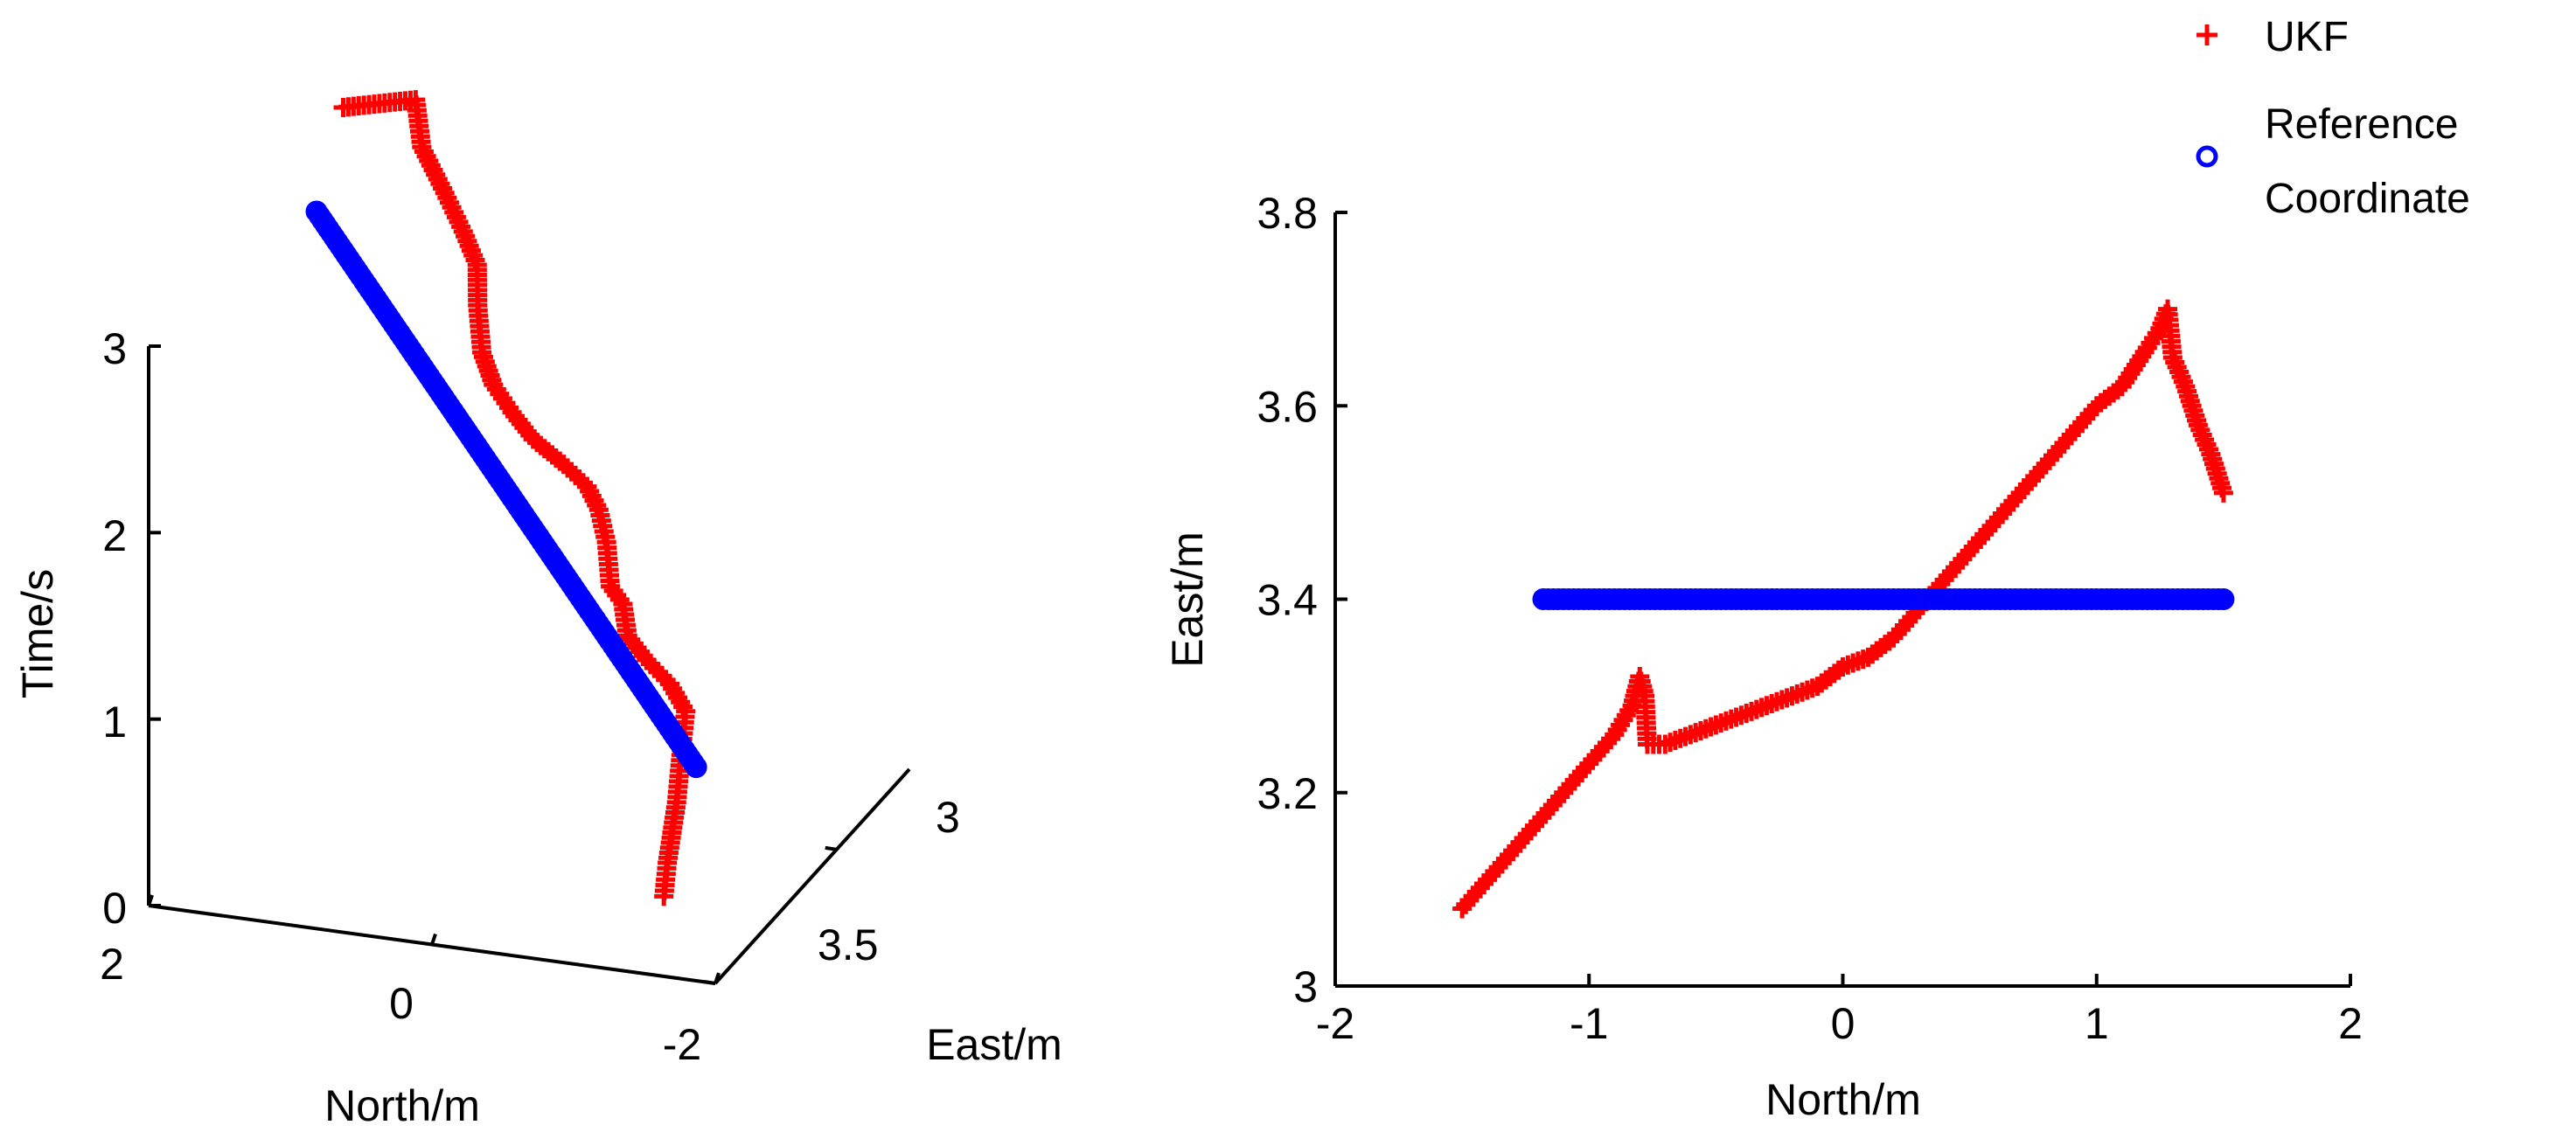 The width and height of the screenshot is (2576, 1132). I want to click on y-tick-label: 3.6, so click(1287, 406).